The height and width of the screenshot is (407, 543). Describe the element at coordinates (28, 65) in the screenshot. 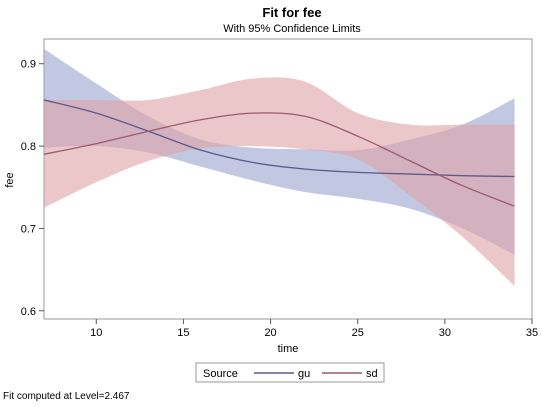

I see `y-tick-label: 0.9` at that location.